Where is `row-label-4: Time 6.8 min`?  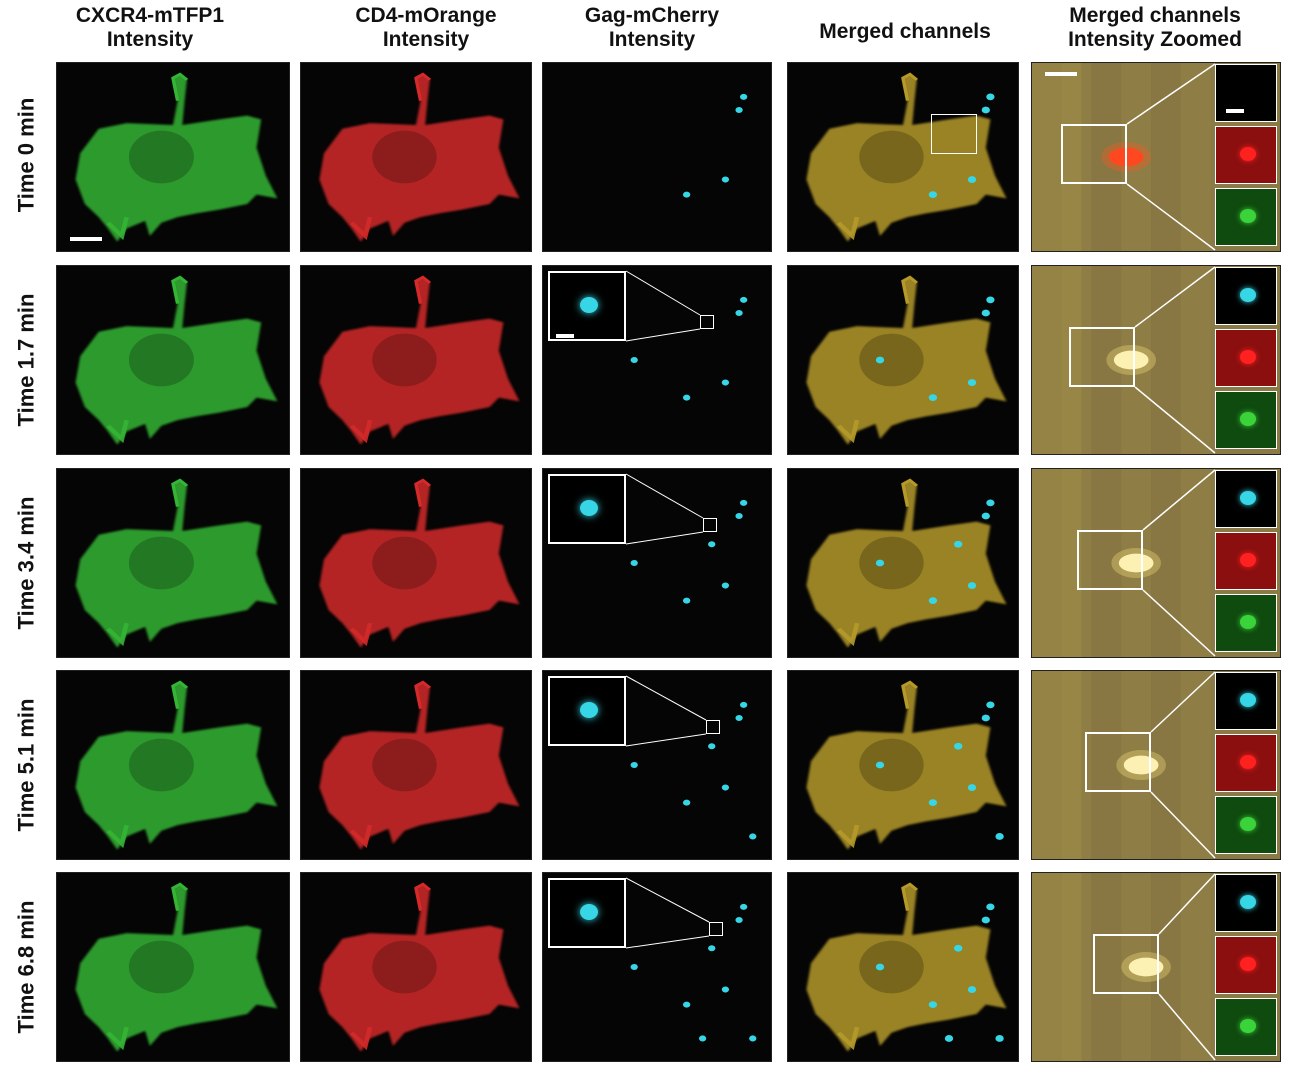
row-label-4: Time 6.8 min is located at coordinates (26, 967).